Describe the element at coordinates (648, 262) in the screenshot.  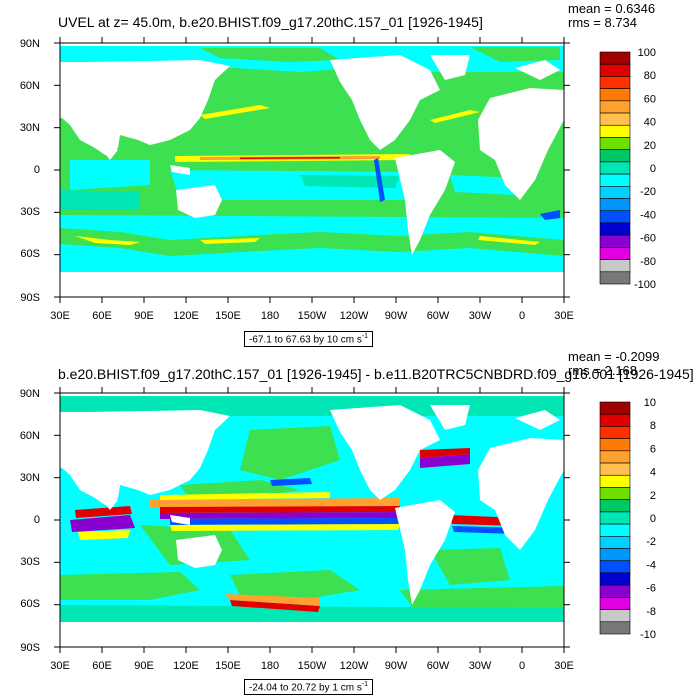
I see `colorbar-label: -80` at that location.